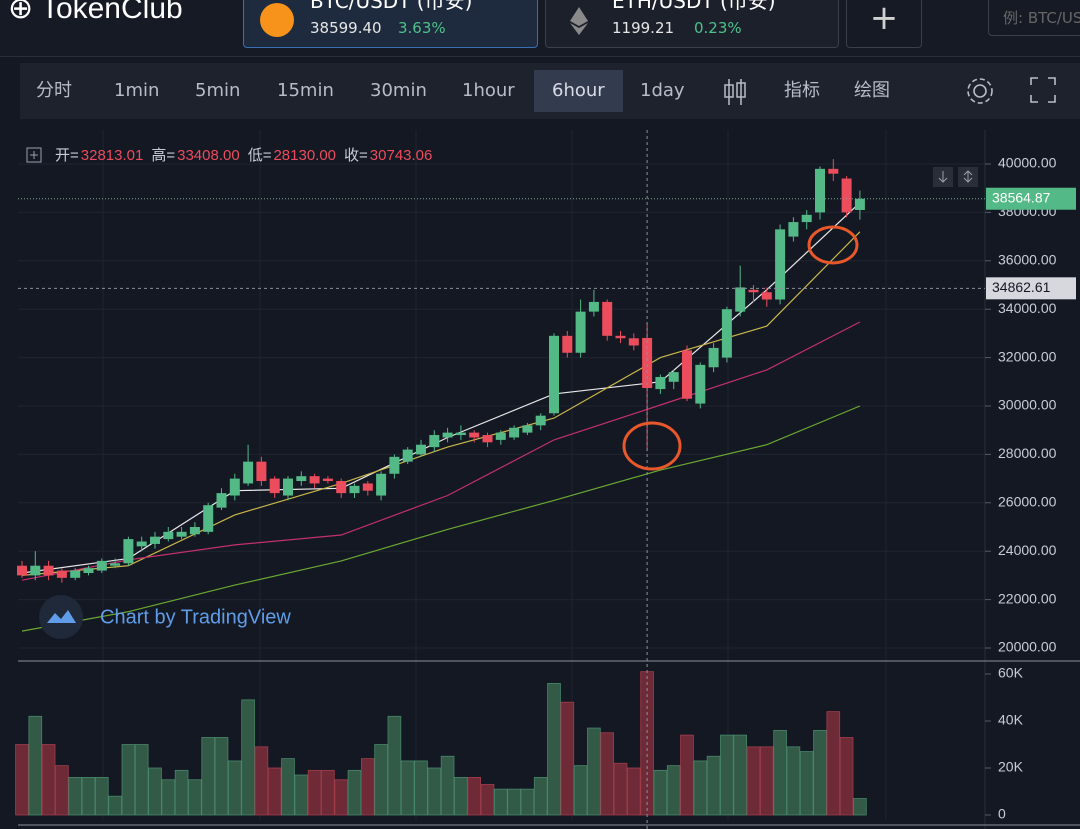  I want to click on watermark-logo-shape, so click(61, 616).